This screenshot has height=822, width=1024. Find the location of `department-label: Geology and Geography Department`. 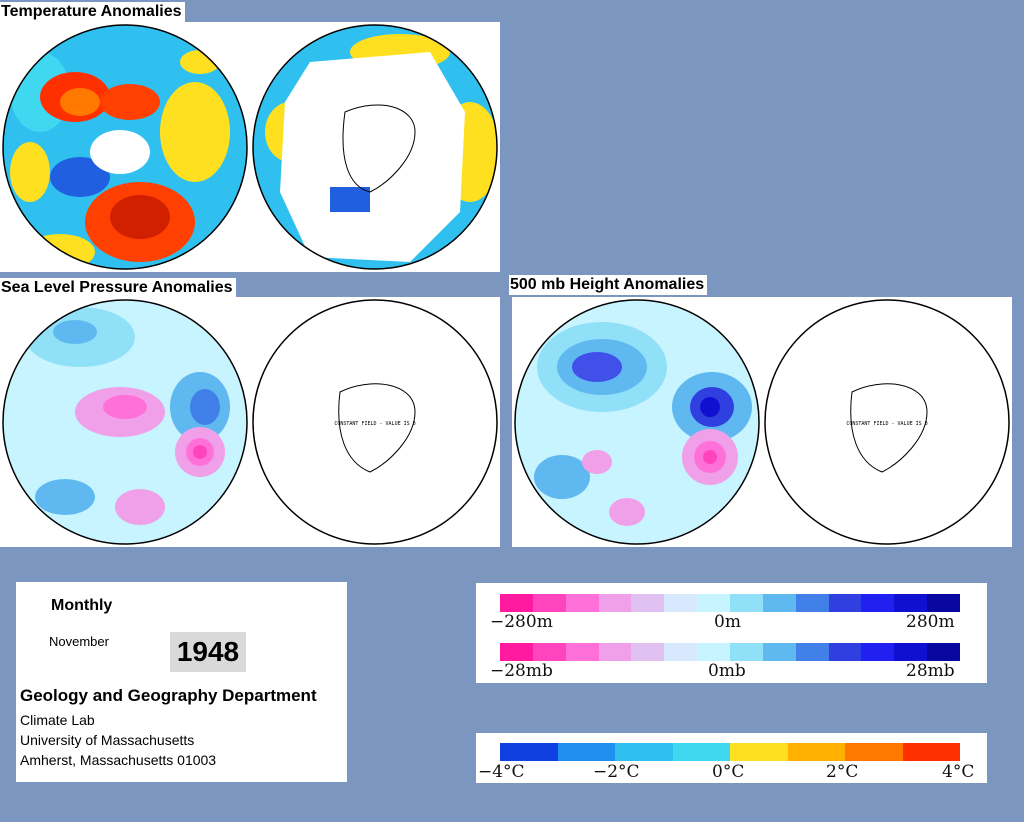

department-label: Geology and Geography Department is located at coordinates (168, 695).